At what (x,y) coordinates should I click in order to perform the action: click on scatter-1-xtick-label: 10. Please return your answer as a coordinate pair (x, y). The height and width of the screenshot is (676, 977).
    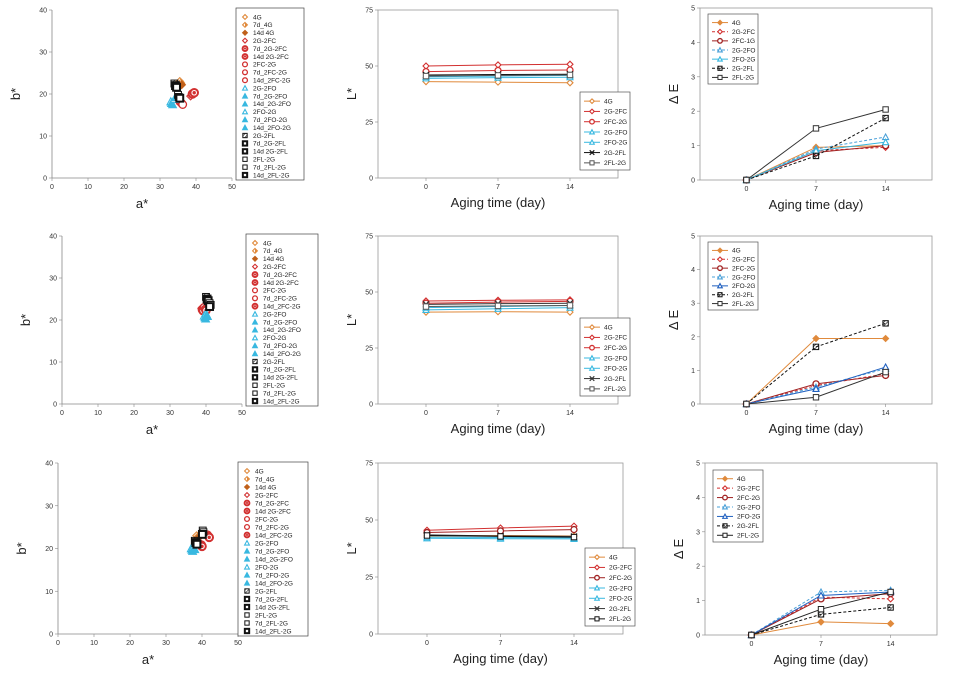
    Looking at the image, I should click on (98, 413).